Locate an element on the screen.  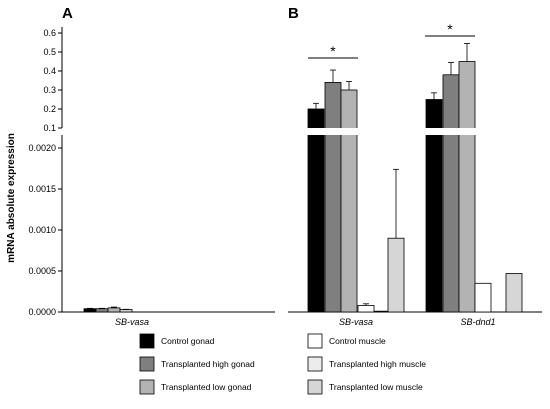
y-tick-label: 0.0015 is located at coordinates (42, 189).